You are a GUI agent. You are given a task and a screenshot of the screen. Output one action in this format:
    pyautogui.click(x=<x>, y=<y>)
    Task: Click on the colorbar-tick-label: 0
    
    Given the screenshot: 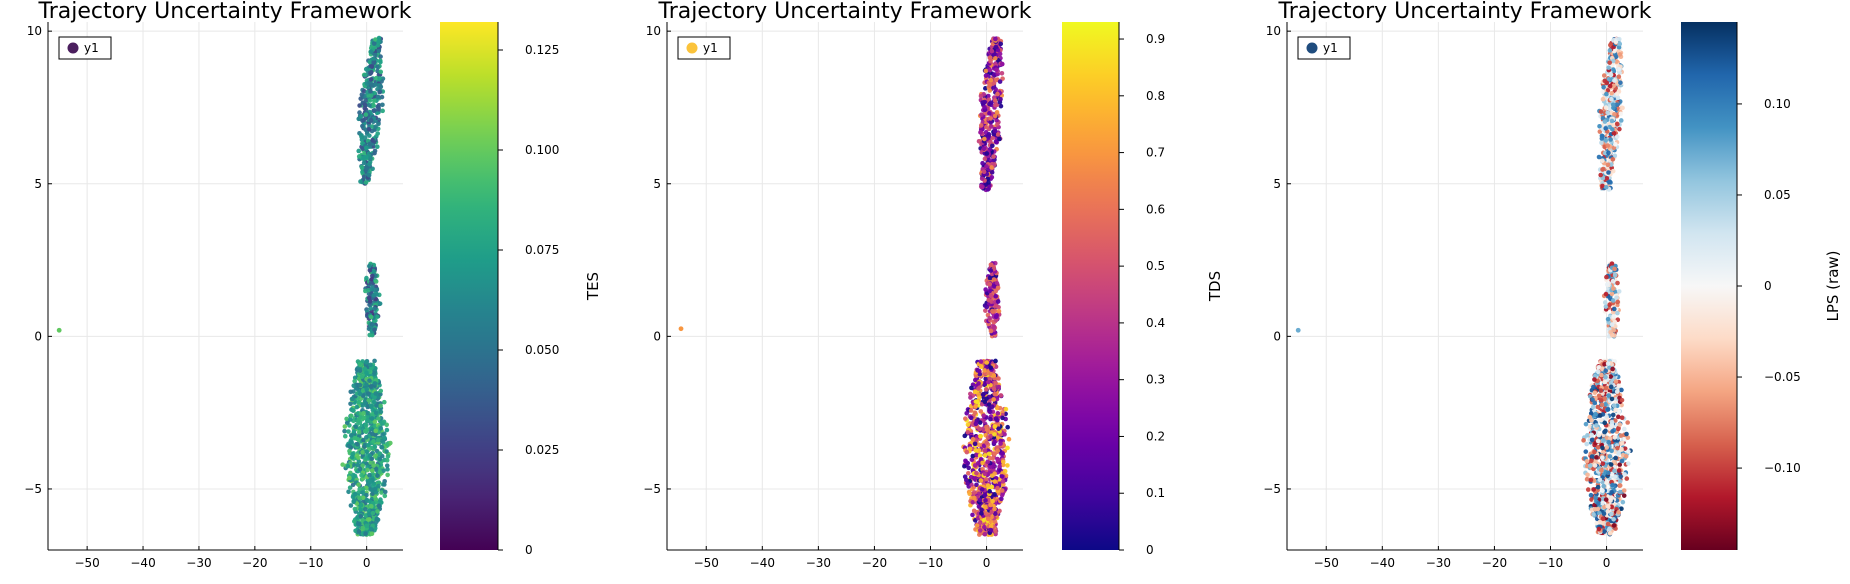 What is the action you would take?
    pyautogui.click(x=1768, y=286)
    